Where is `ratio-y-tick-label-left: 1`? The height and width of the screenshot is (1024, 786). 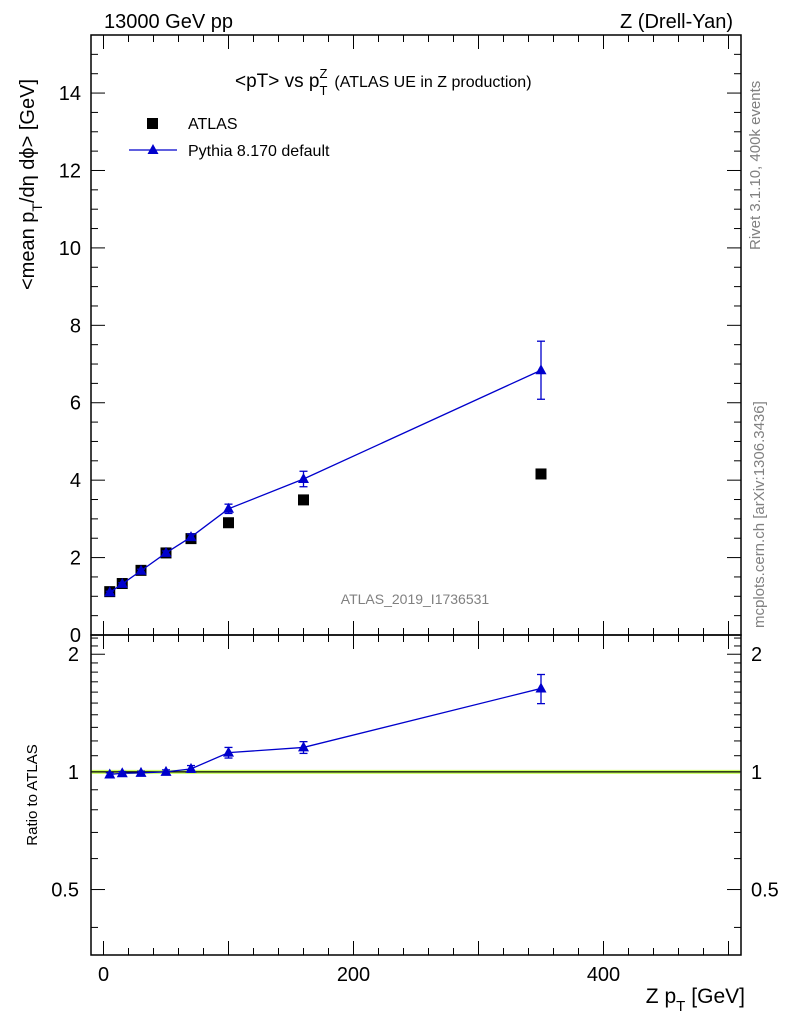 ratio-y-tick-label-left: 1 is located at coordinates (73, 773).